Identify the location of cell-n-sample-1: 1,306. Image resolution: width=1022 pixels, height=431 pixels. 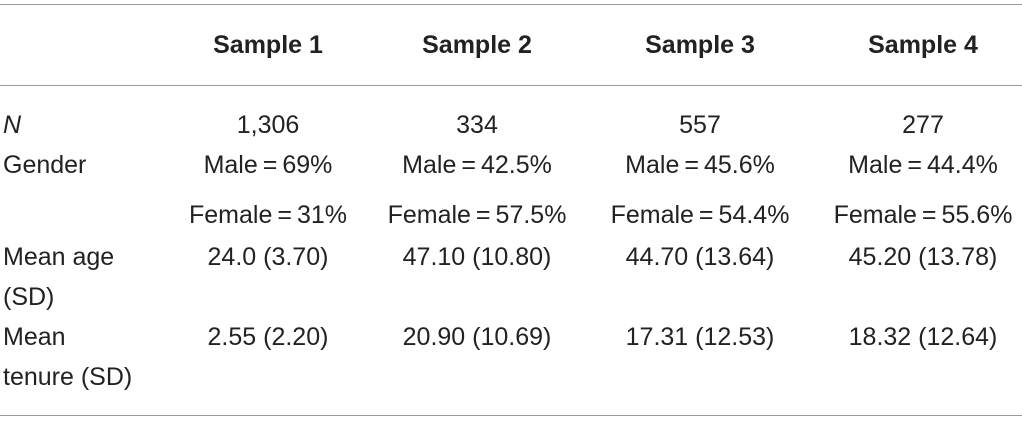
(268, 125).